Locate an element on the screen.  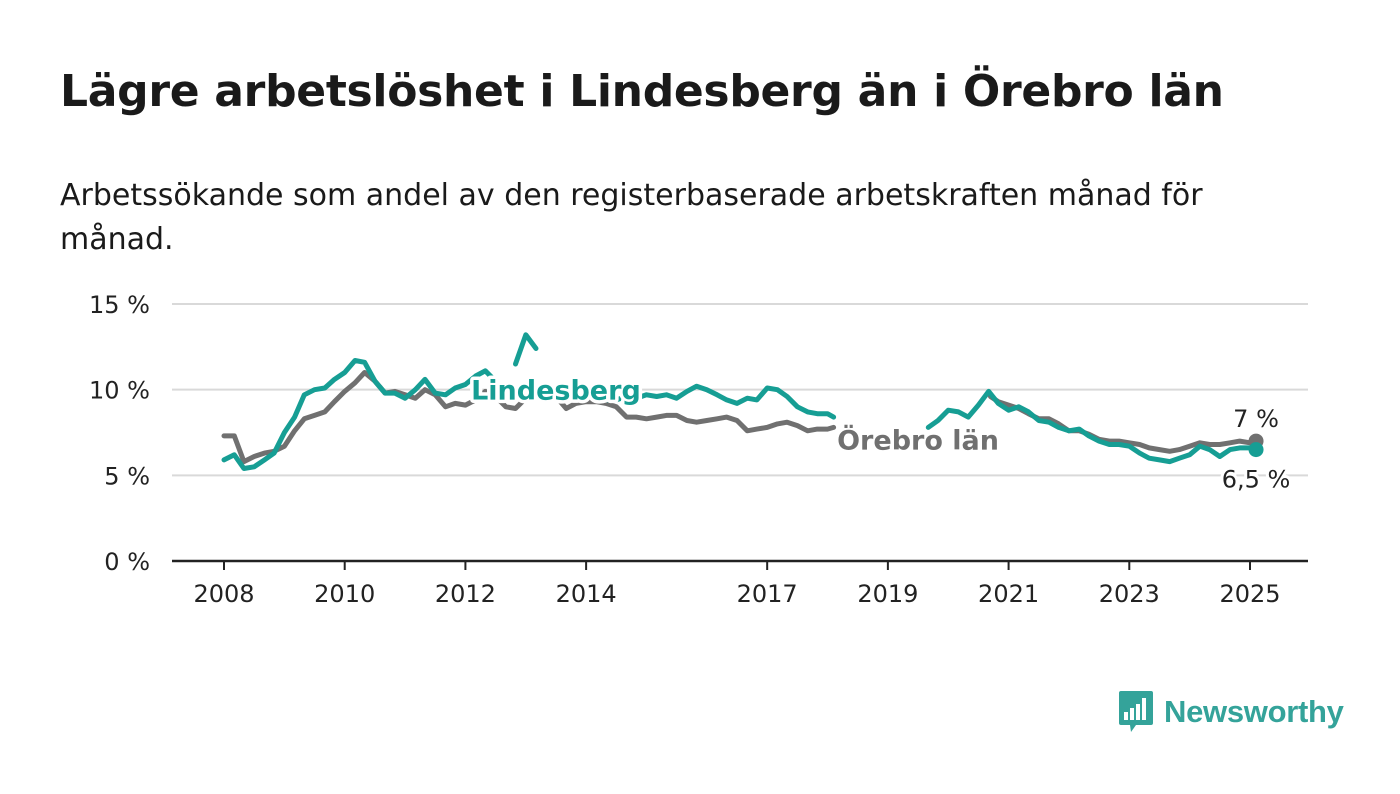
x-tick-label: 2012 is located at coordinates (465, 594).